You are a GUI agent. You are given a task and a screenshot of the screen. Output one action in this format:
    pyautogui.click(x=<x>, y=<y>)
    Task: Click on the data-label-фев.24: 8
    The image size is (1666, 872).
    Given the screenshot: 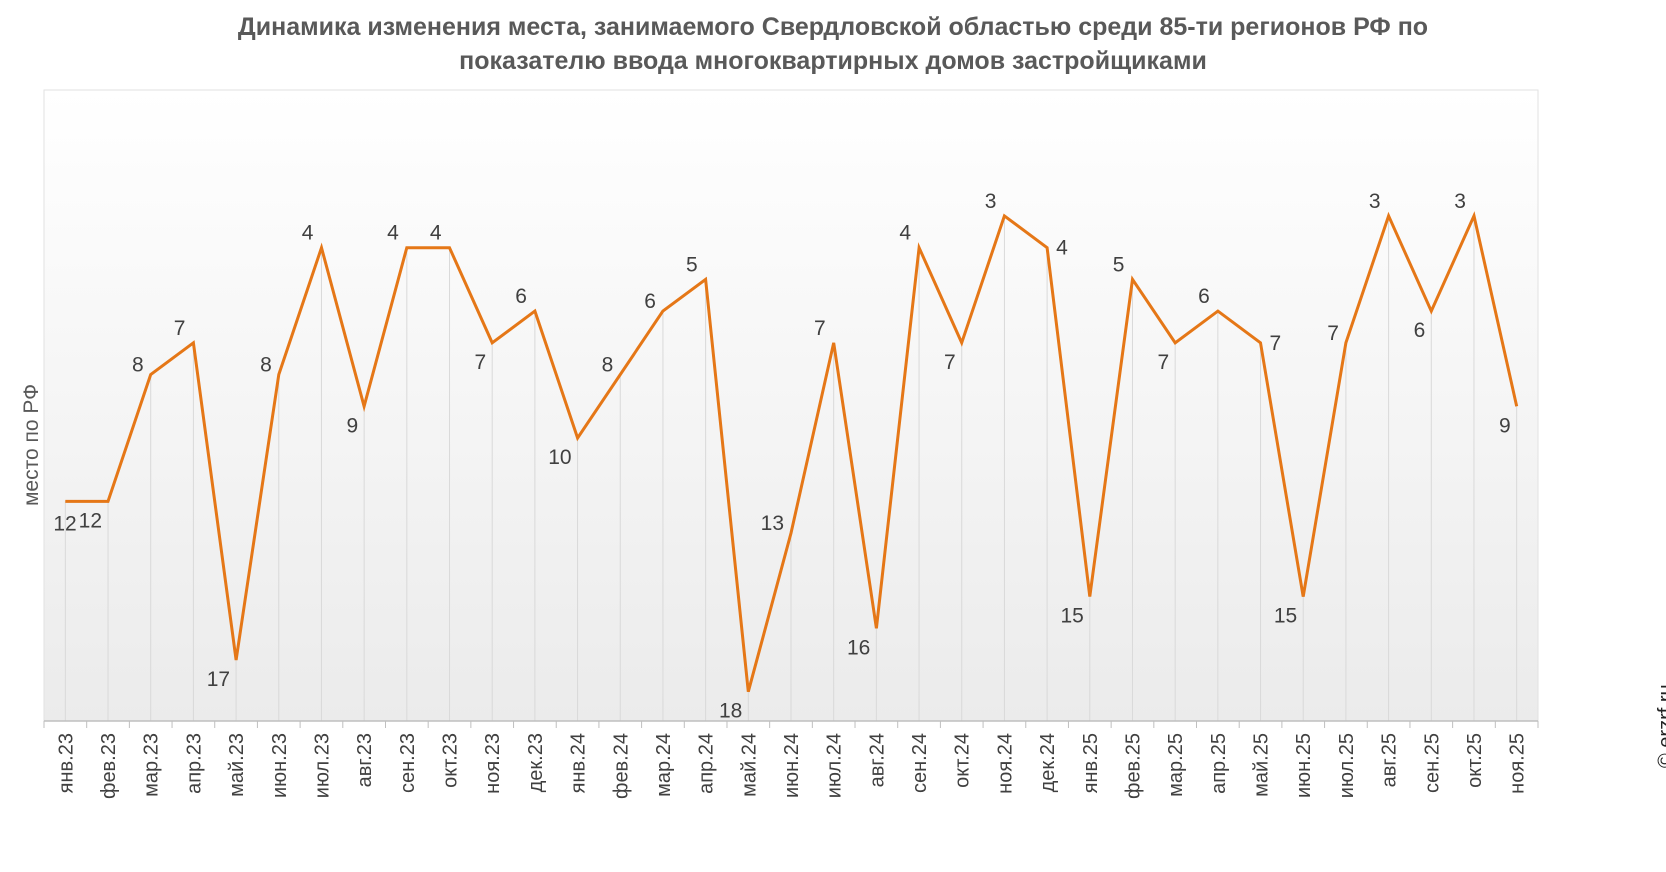 What is the action you would take?
    pyautogui.click(x=608, y=365)
    